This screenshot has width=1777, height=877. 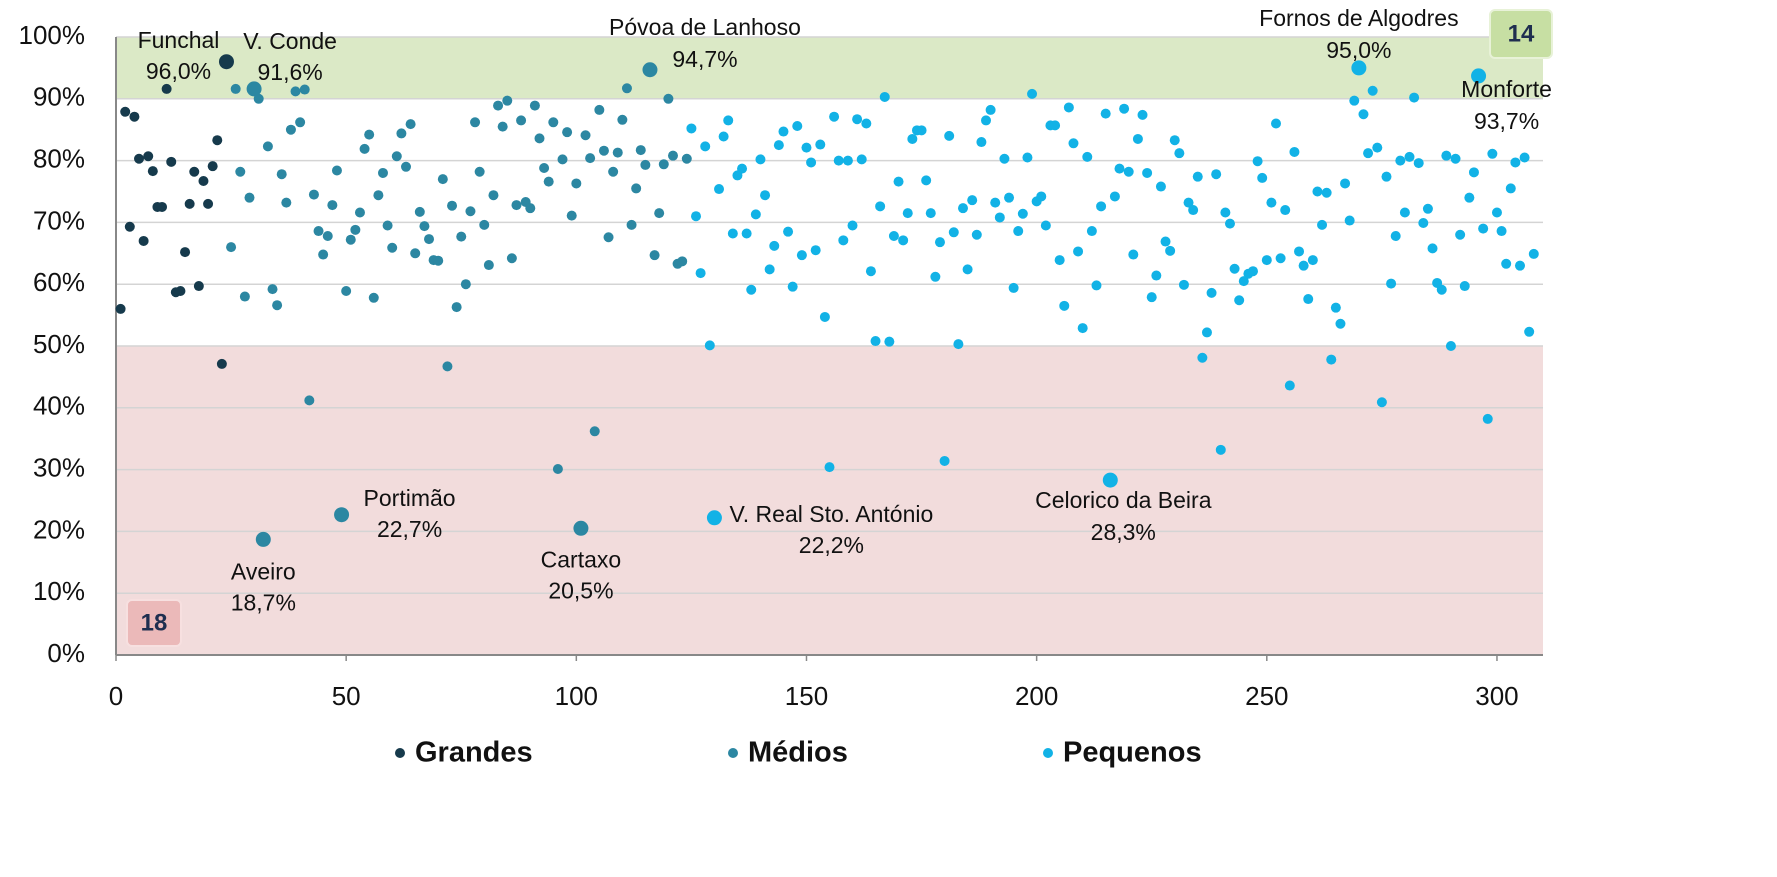 I want to click on y-tick-label: 30%, so click(x=59, y=467).